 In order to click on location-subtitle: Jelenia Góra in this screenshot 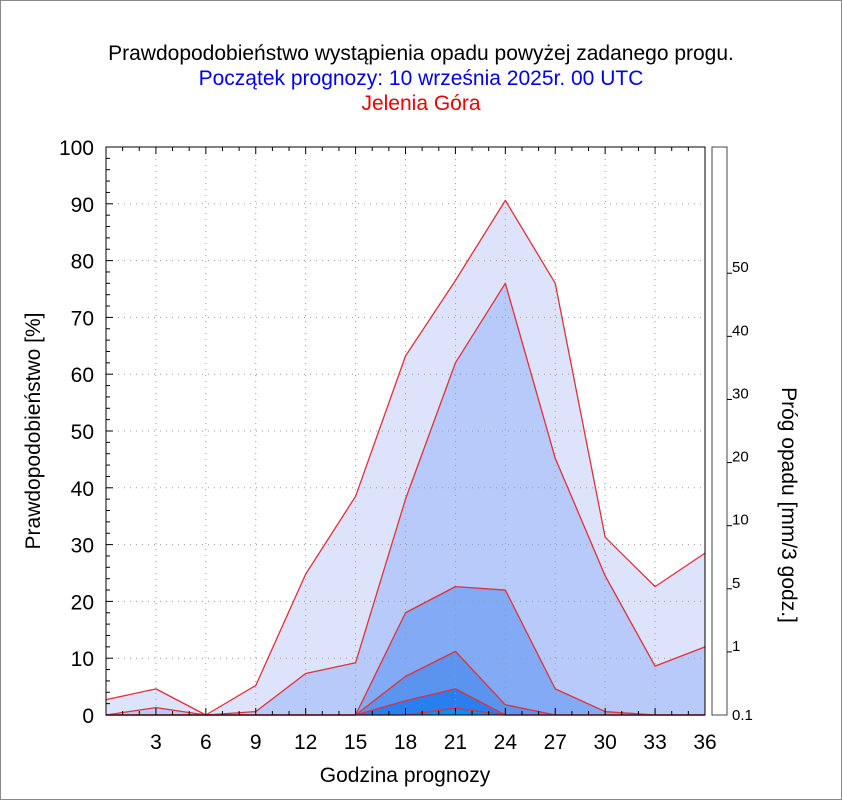, I will do `click(421, 103)`.